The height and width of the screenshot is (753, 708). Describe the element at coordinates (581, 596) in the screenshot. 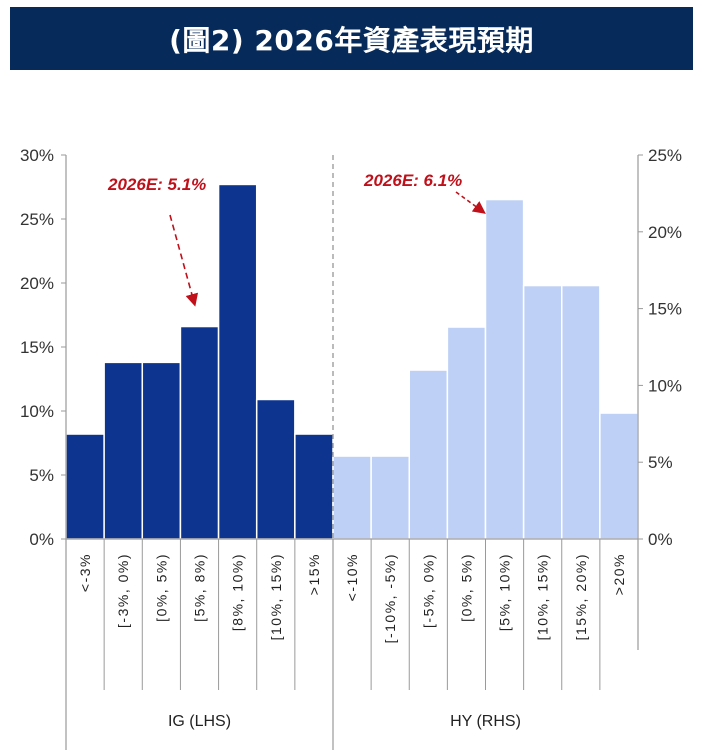

I see `hy-category-label: [15%, 20%)` at that location.